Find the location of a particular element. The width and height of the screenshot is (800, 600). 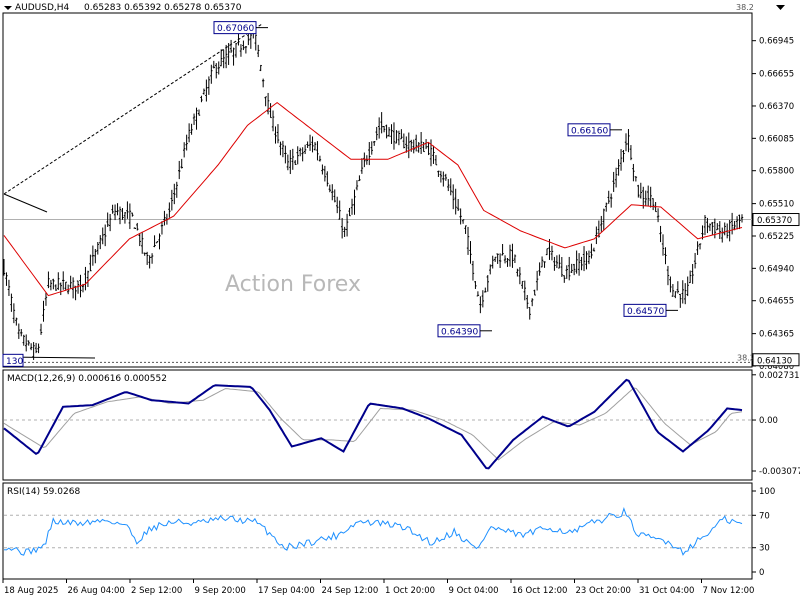

macd-signal-line is located at coordinates (373, 424).